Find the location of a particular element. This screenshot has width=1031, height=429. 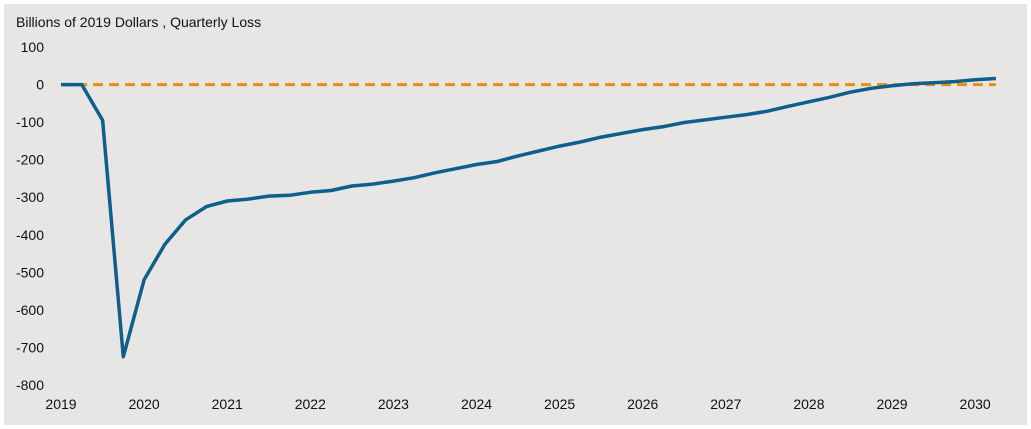

x-tick-label: 2021 is located at coordinates (227, 404).